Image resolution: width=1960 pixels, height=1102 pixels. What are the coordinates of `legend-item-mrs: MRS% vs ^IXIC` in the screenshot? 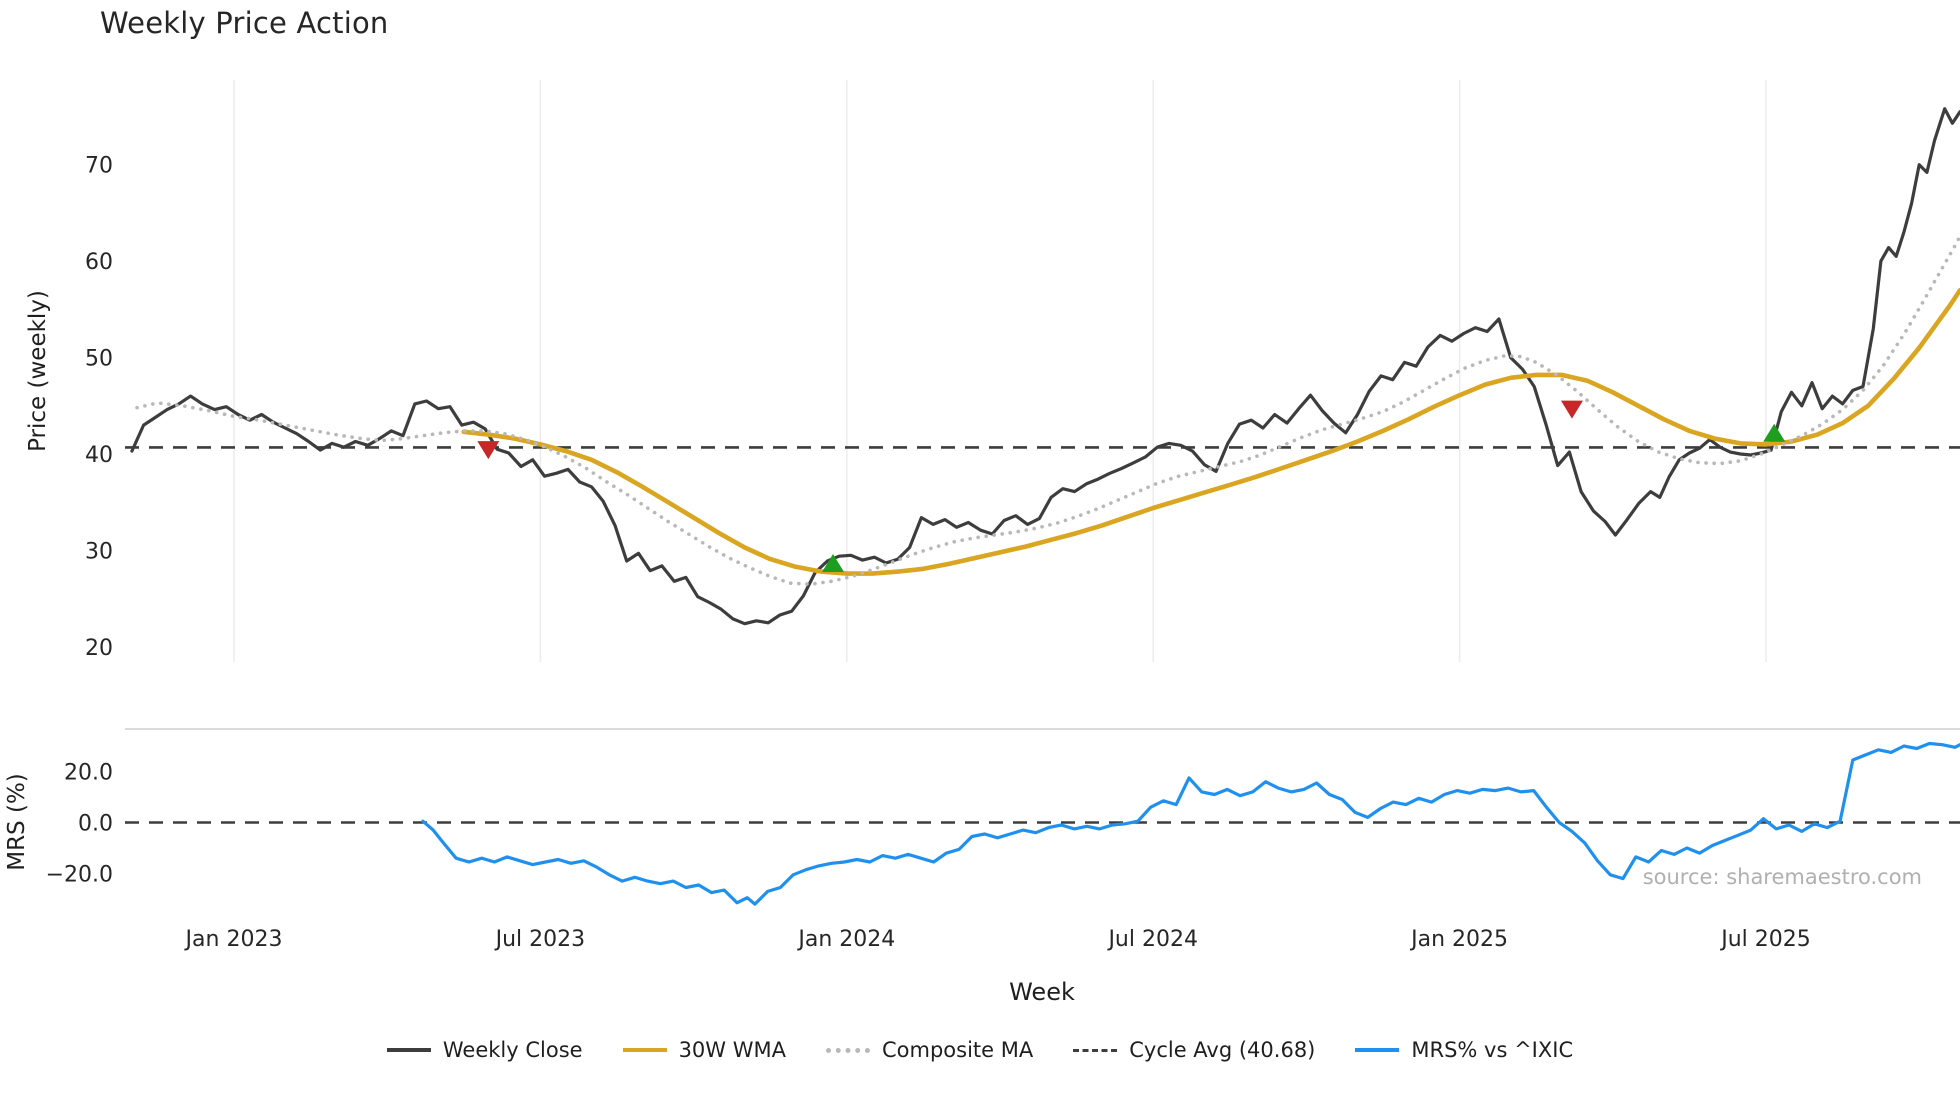 It's located at (1464, 1050).